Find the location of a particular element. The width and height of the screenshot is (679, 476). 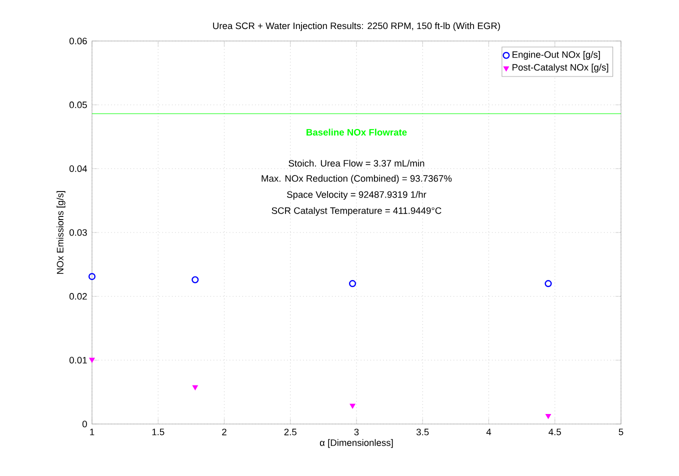

x-tick-label: 1.5 is located at coordinates (158, 432).